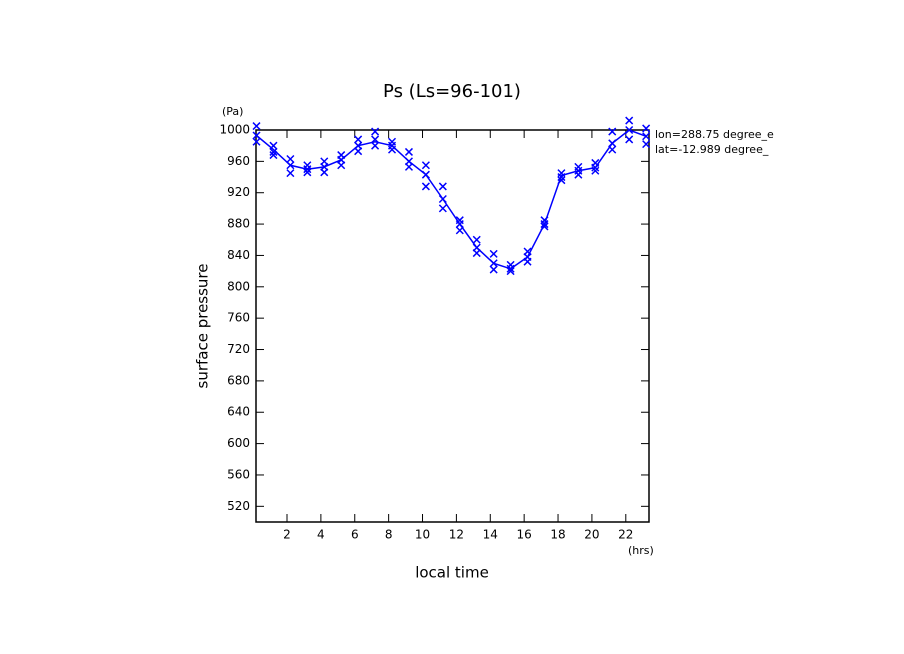 The image size is (904, 654). What do you see at coordinates (238, 349) in the screenshot?
I see `y-tick-label: 720` at bounding box center [238, 349].